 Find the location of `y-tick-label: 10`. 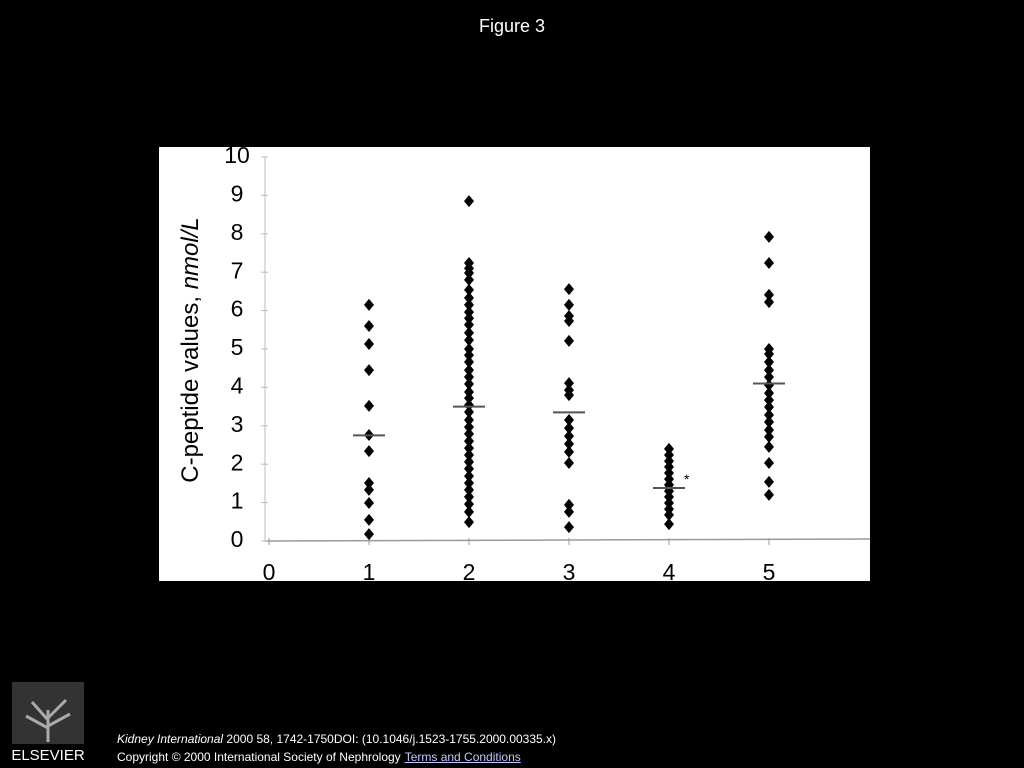

y-tick-label: 10 is located at coordinates (237, 155).